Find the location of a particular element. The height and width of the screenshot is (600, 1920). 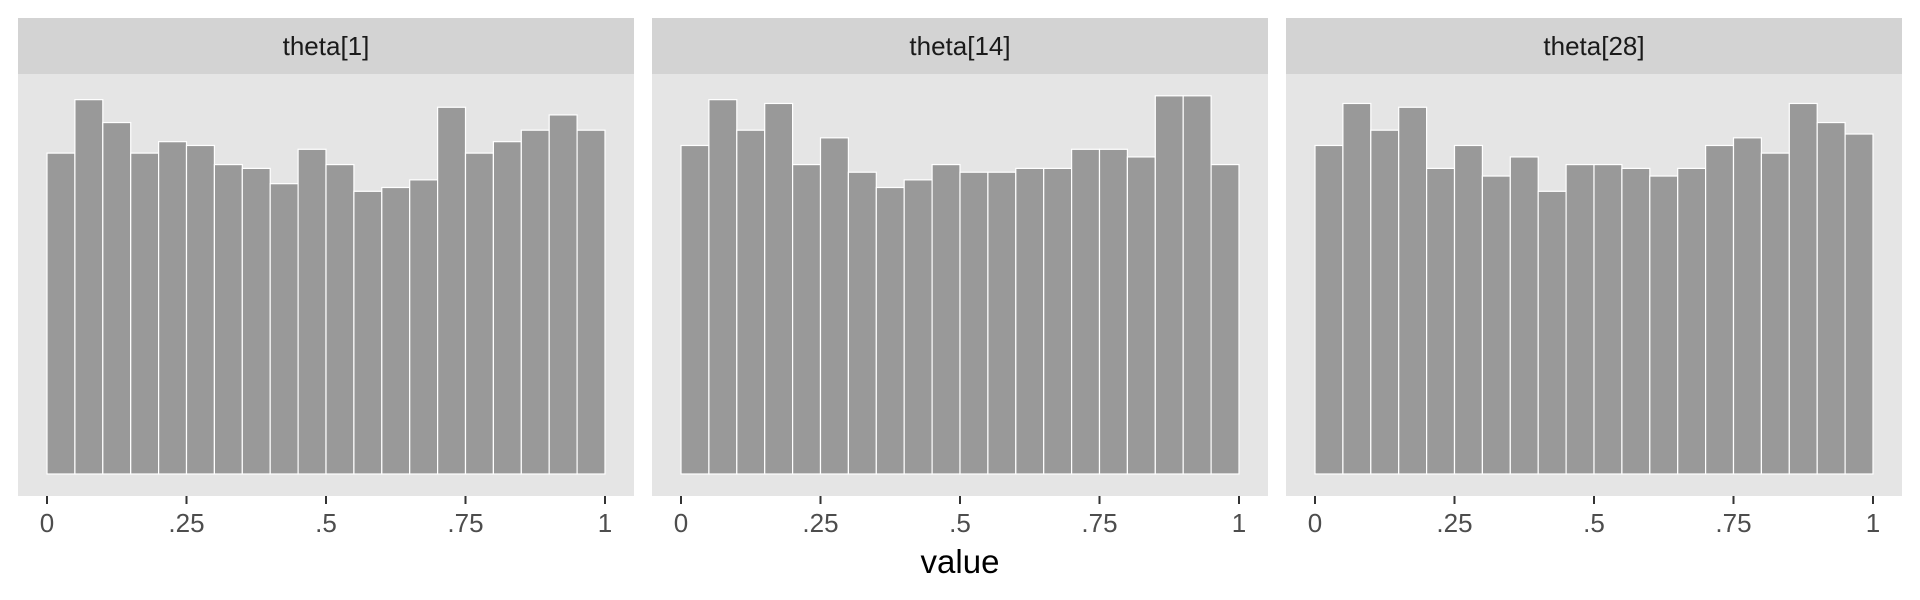

facet-title: theta[1] is located at coordinates (326, 46).